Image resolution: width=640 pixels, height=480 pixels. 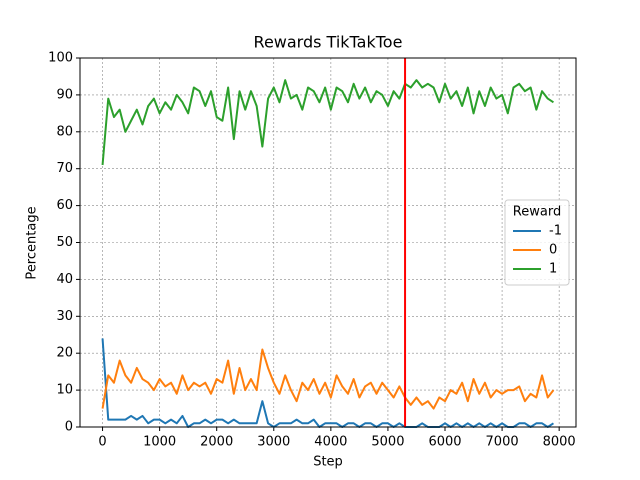 I want to click on y-tick-label: 90, so click(x=64, y=94).